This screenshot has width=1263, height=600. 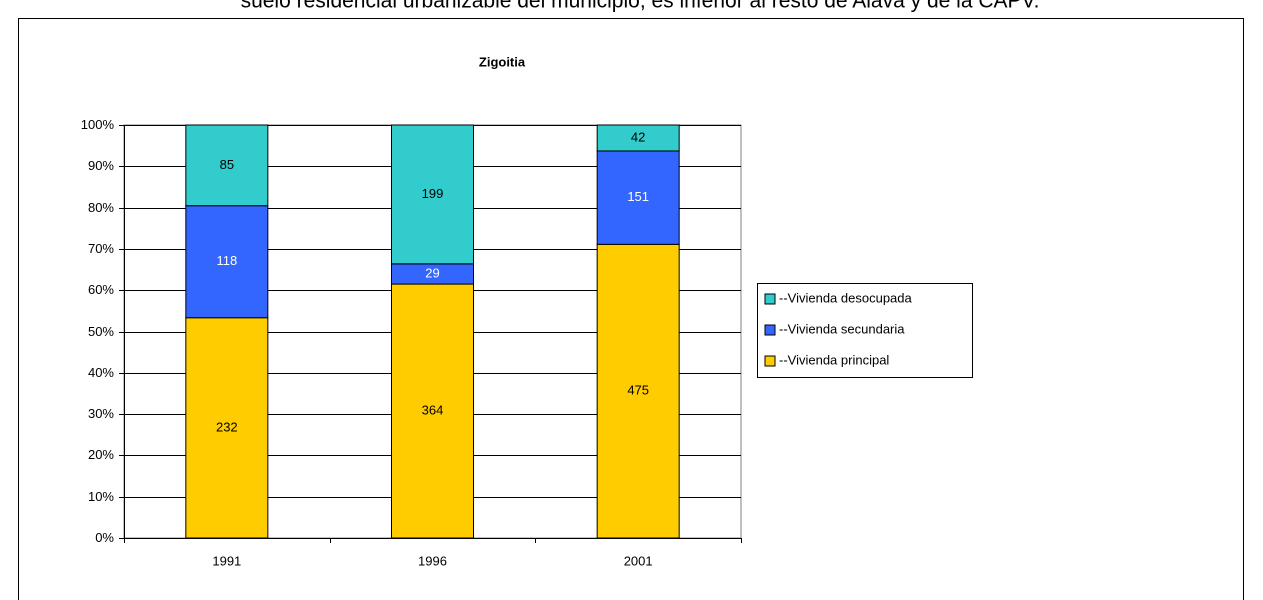 What do you see at coordinates (101, 248) in the screenshot?
I see `y-tick-label: 70%` at bounding box center [101, 248].